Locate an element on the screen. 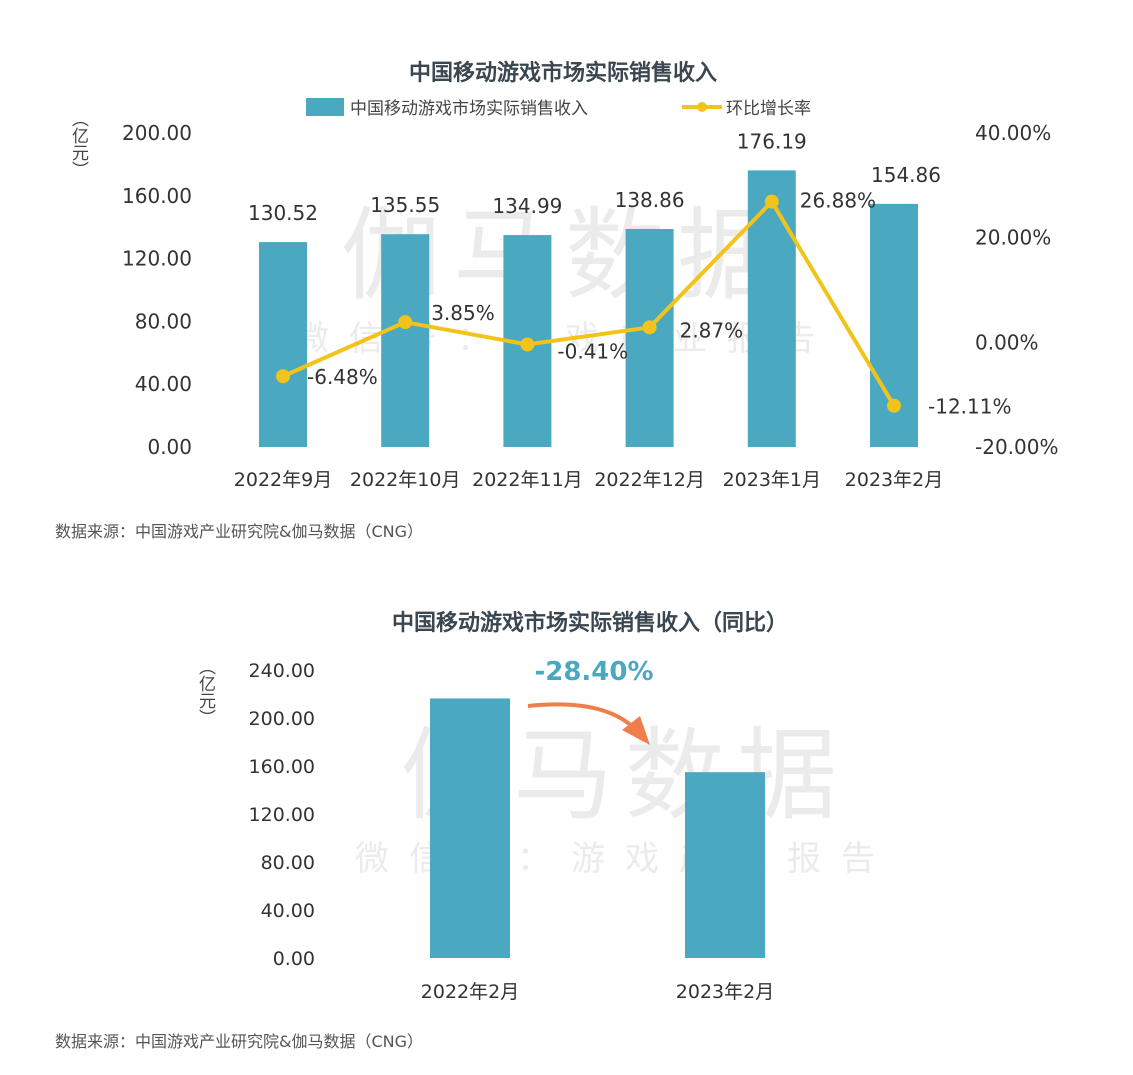  chart1-legend: 中国移动游戏市场实际销售收入 环比增长率 is located at coordinates (558, 108).